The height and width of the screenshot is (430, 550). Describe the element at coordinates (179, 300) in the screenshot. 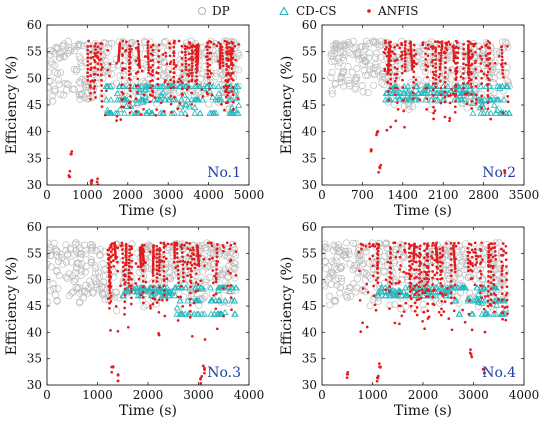

I see `series-cdcs` at that location.